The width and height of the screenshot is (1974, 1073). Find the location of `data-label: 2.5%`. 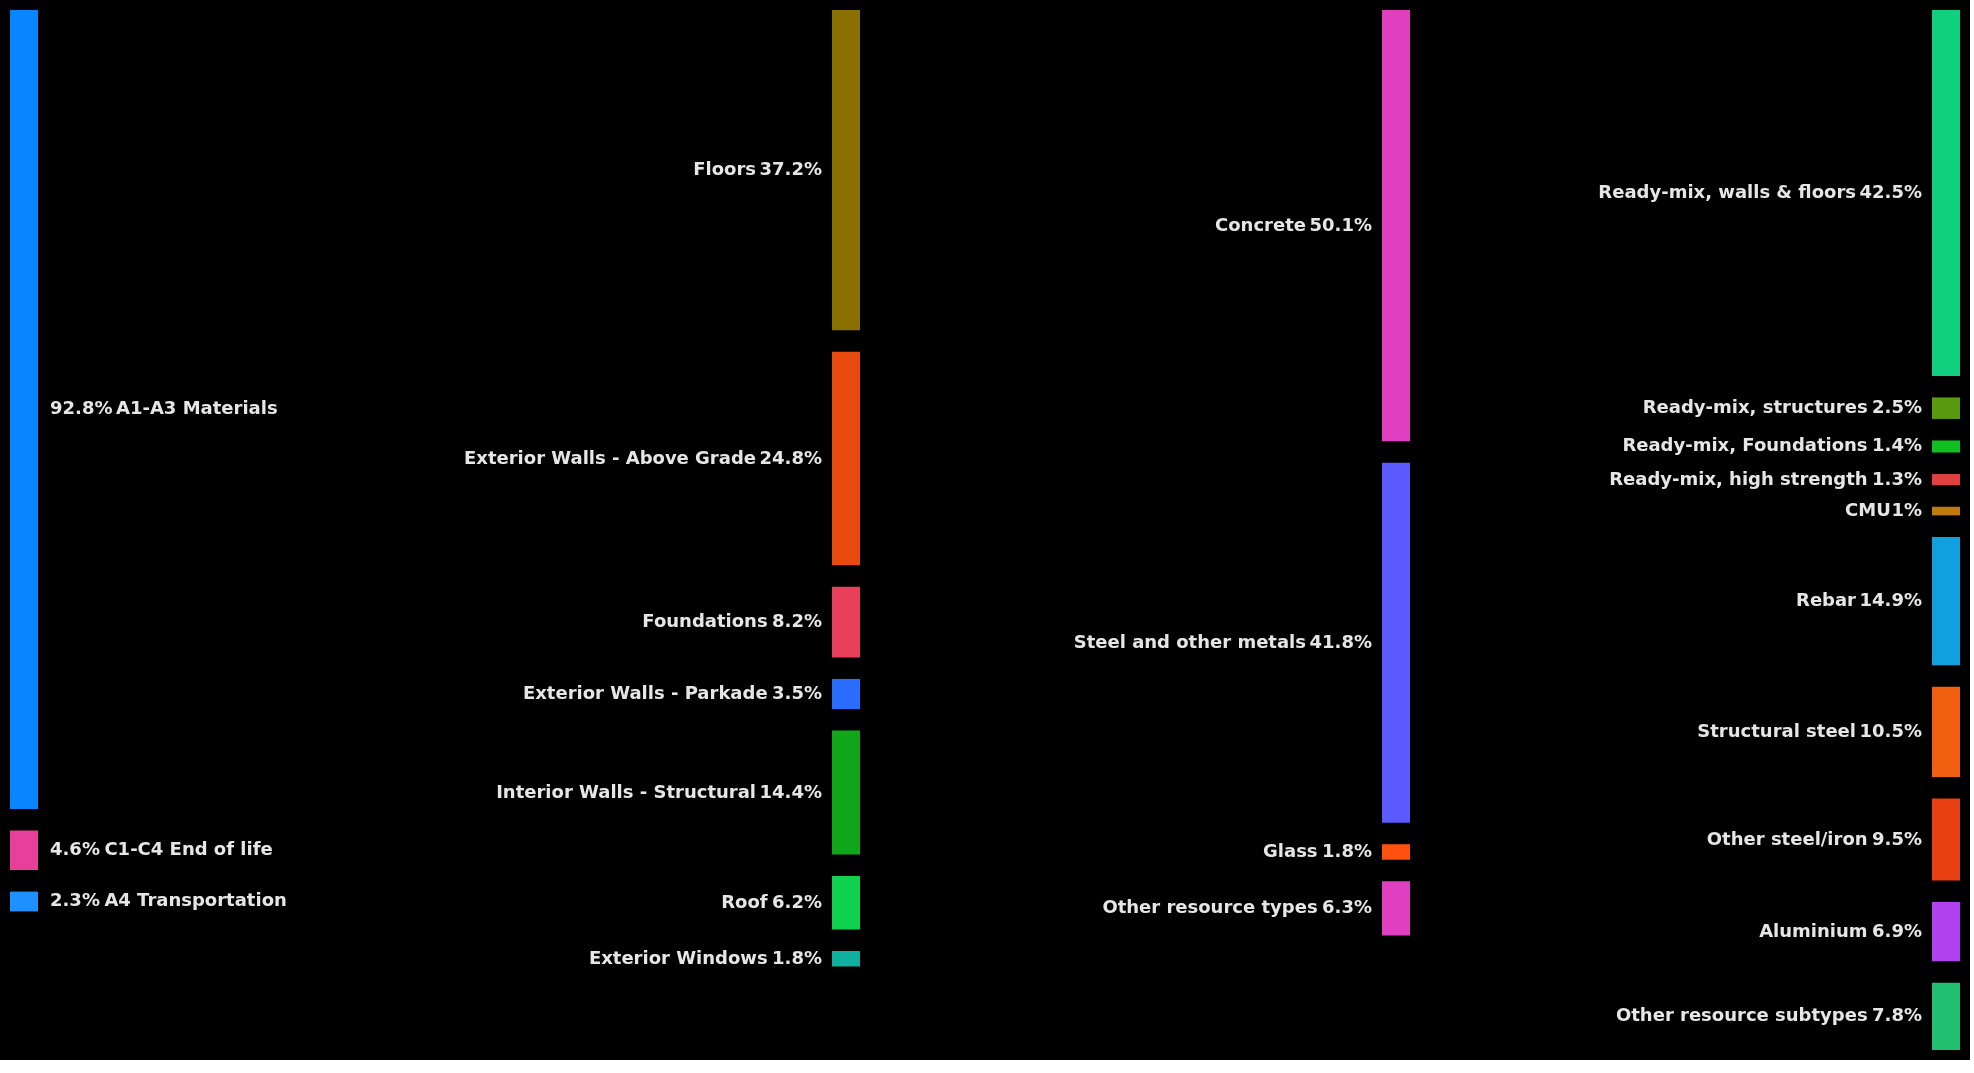

data-label: 2.5% is located at coordinates (1897, 407).